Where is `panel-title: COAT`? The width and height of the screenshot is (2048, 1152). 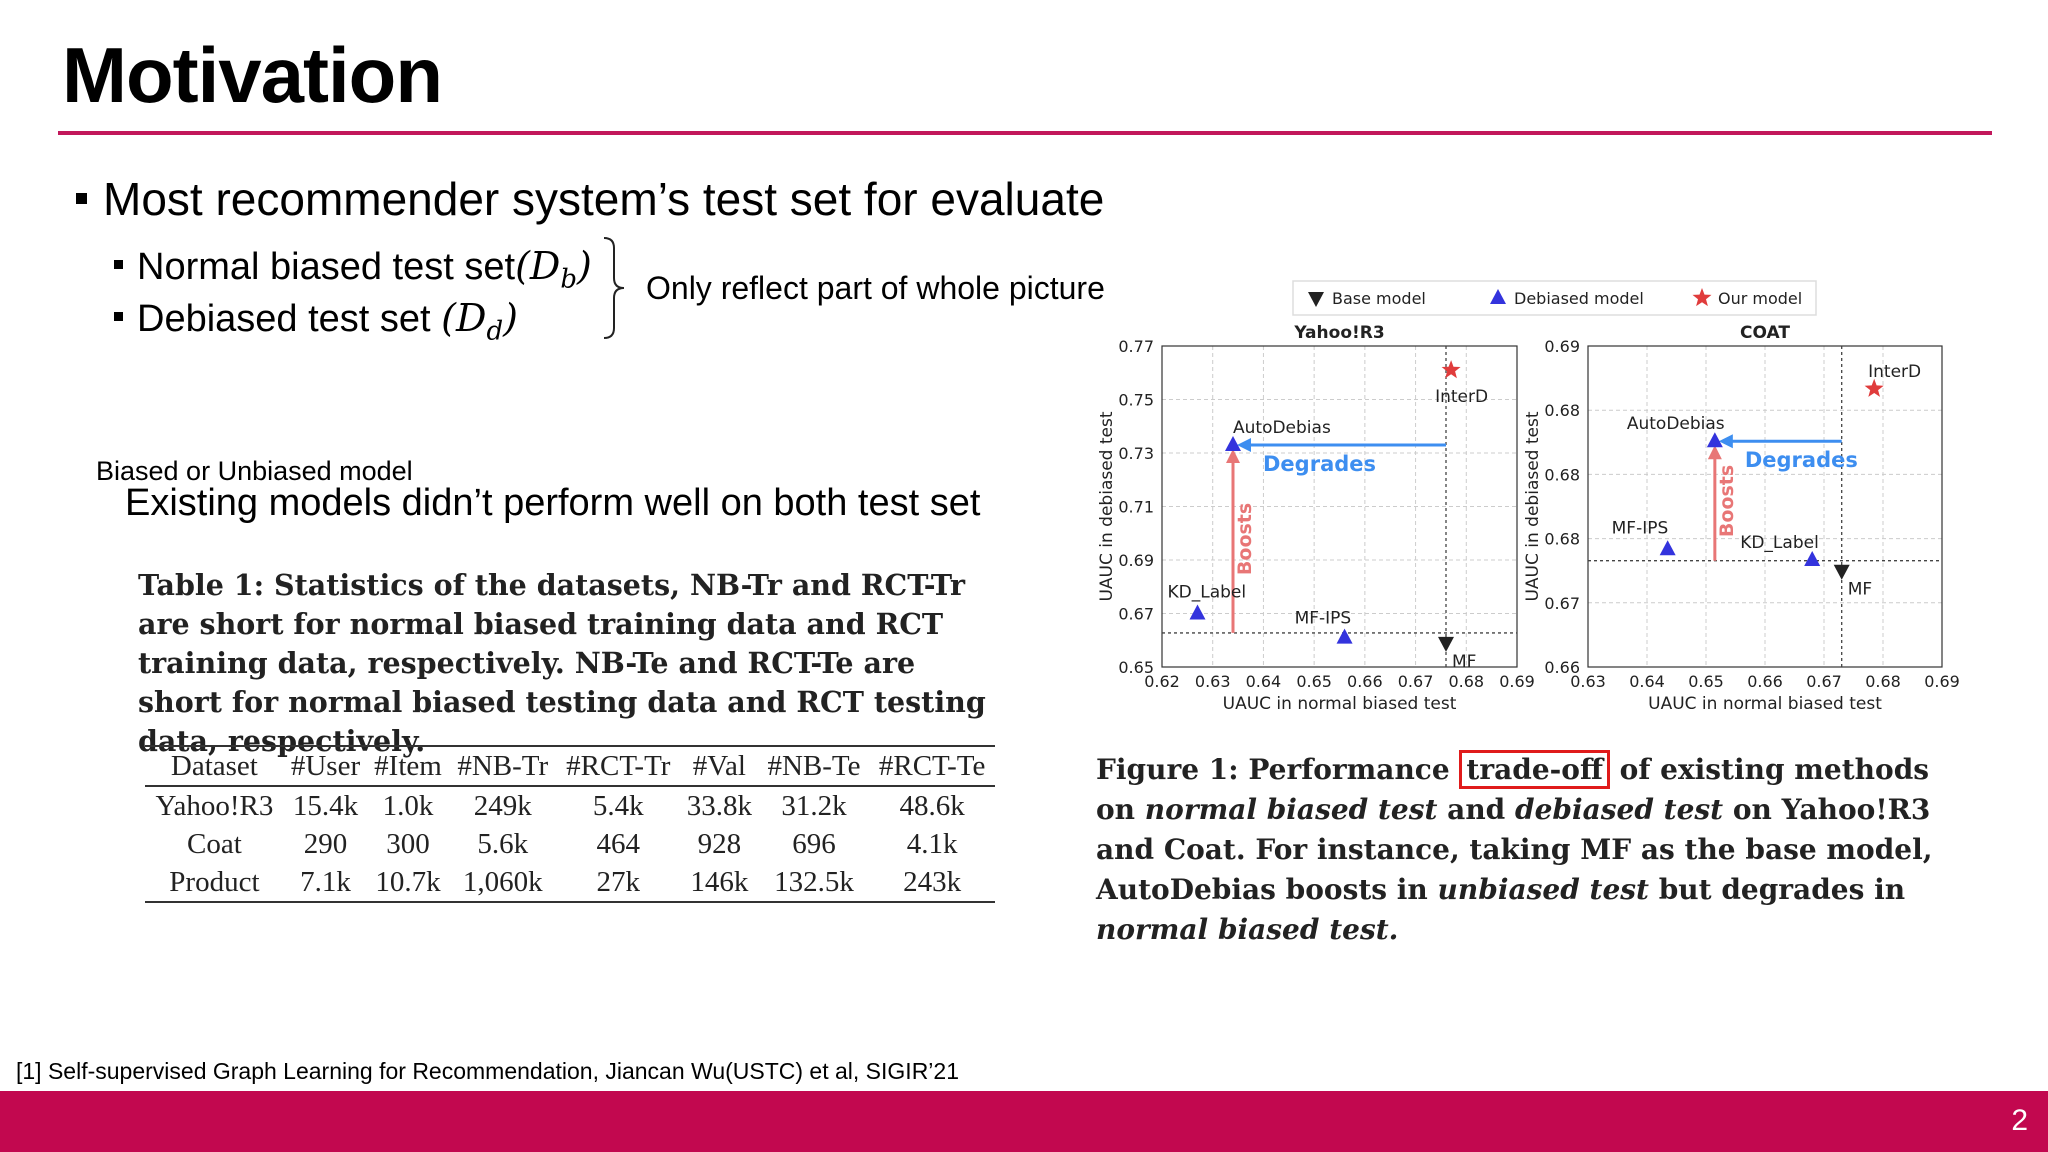
panel-title: COAT is located at coordinates (1765, 333).